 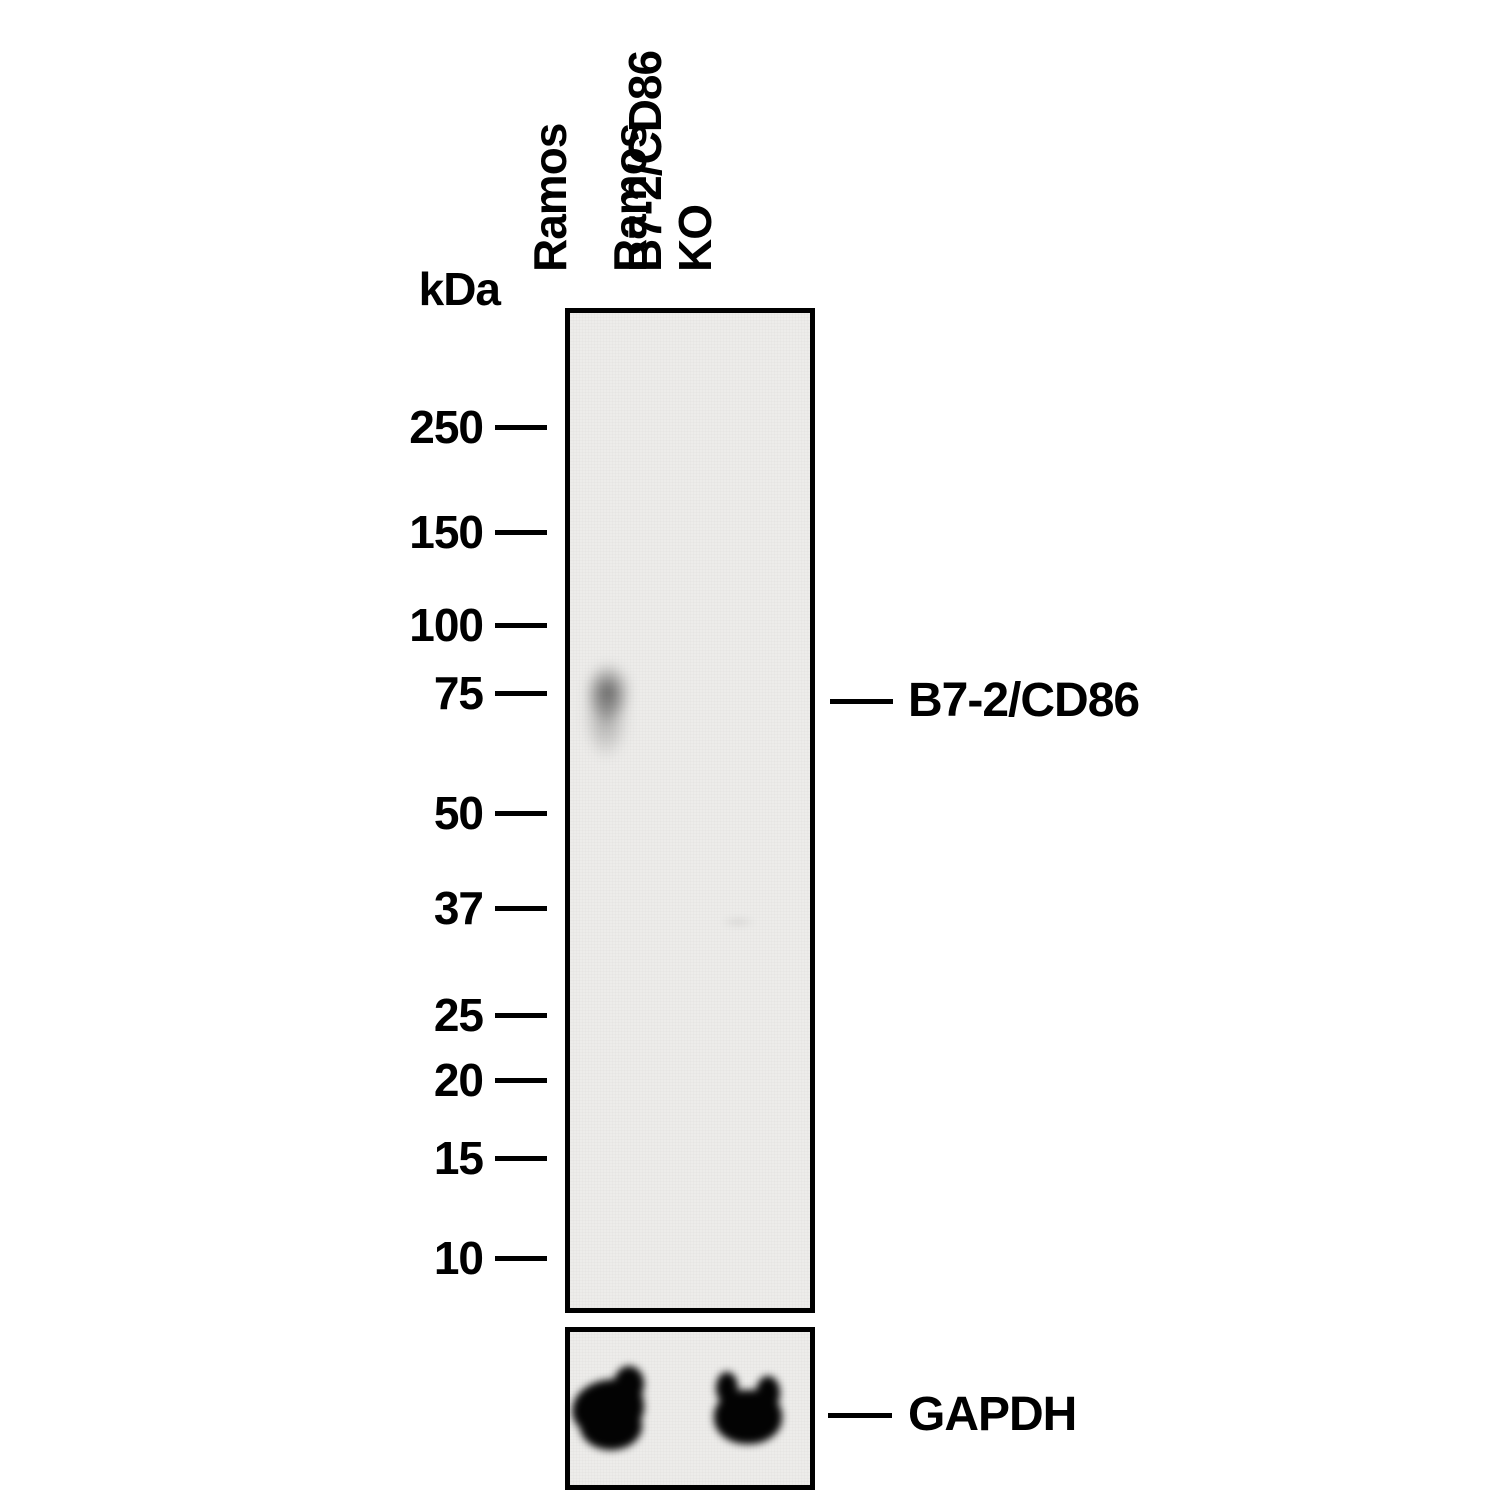 I want to click on marker-label: 75, so click(x=458, y=693).